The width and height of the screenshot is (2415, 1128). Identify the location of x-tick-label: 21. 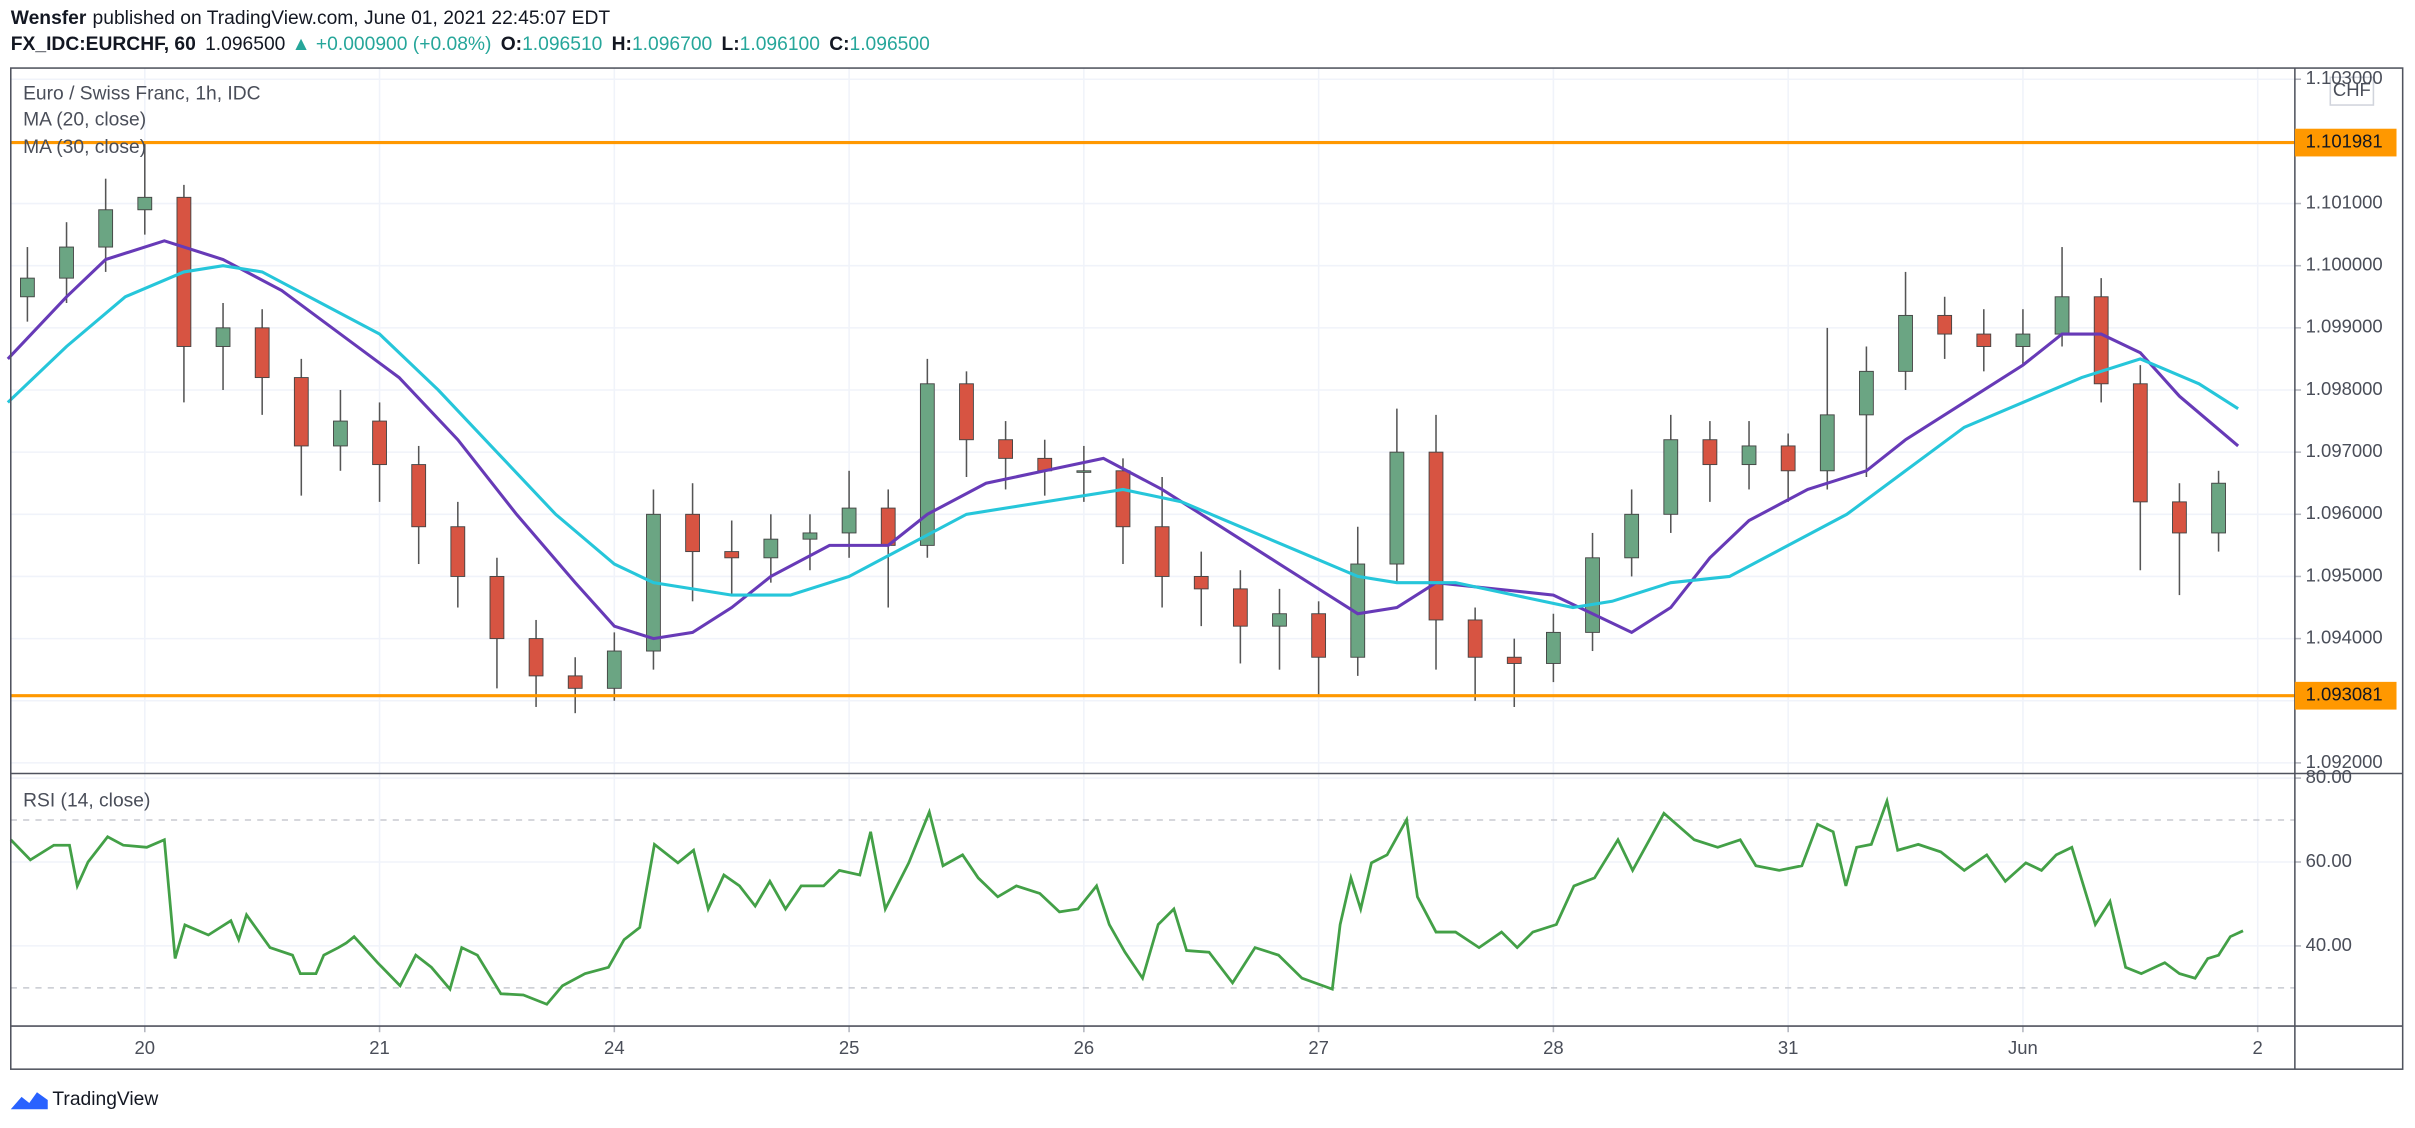
(379, 1047).